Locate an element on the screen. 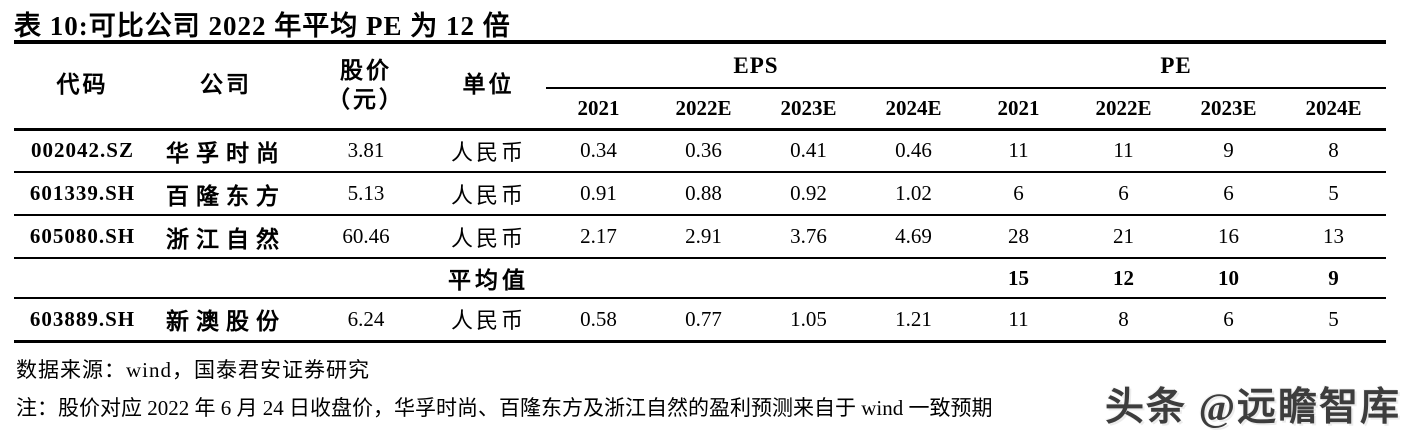 The height and width of the screenshot is (432, 1407). col-group-eps: EPS is located at coordinates (756, 65).